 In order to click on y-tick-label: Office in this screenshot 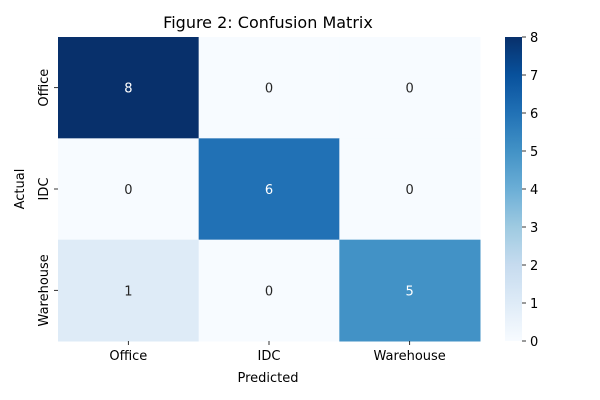, I will do `click(44, 88)`.